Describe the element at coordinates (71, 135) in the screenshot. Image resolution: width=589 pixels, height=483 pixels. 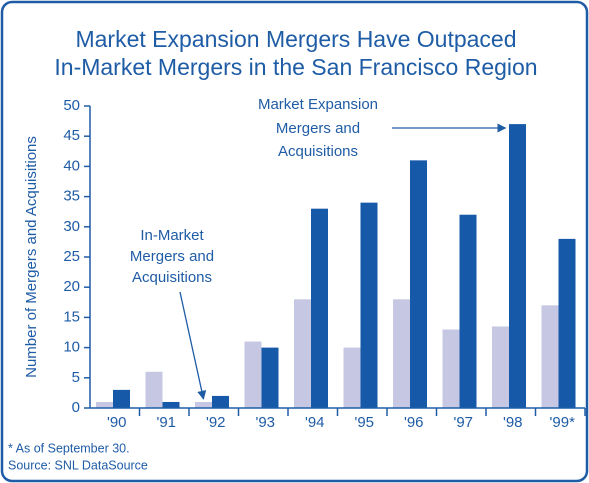
I see `y-tick-label: 45` at that location.